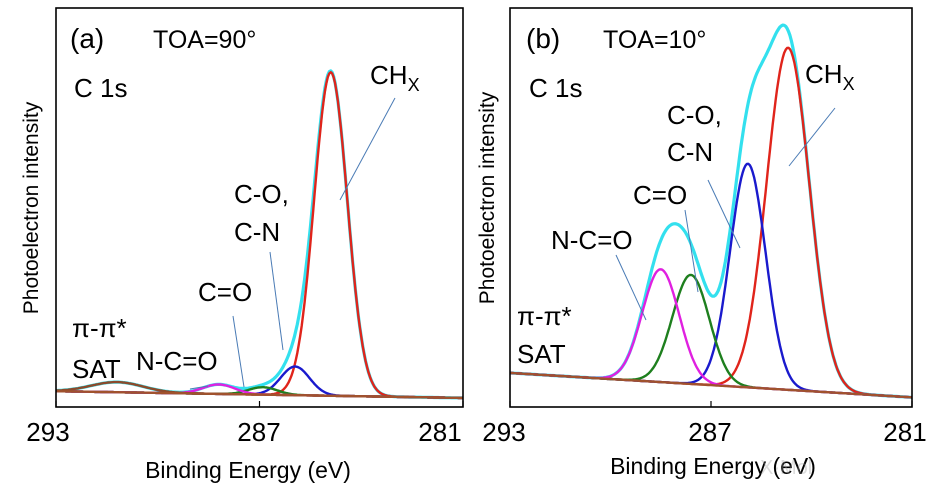 Image resolution: width=952 pixels, height=503 pixels. I want to click on label-chx-b: CHX, so click(830, 76).